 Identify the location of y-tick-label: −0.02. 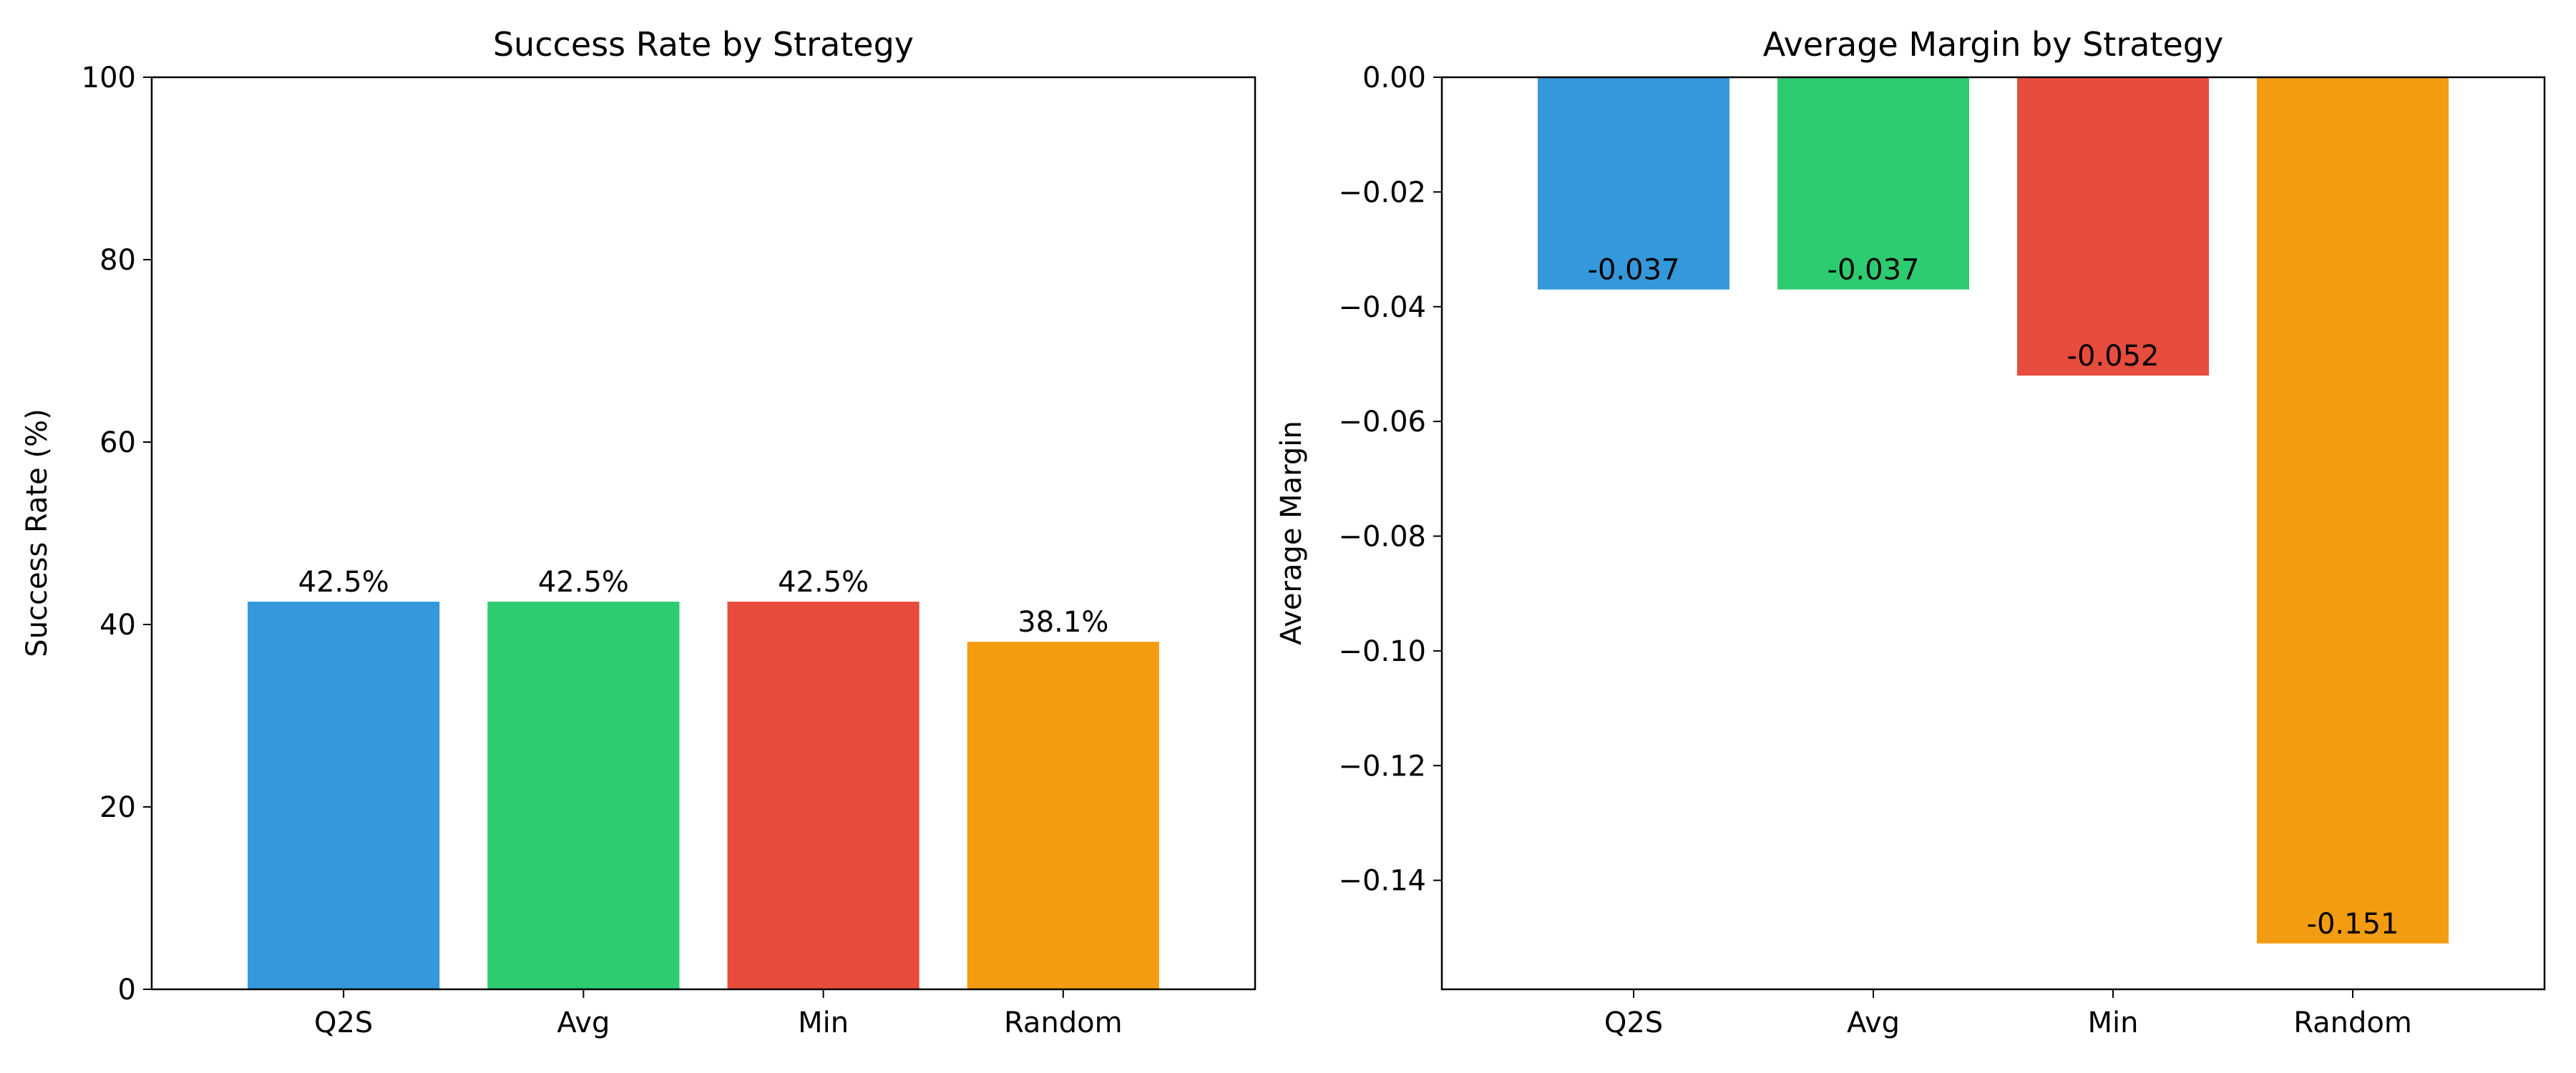
(1382, 193).